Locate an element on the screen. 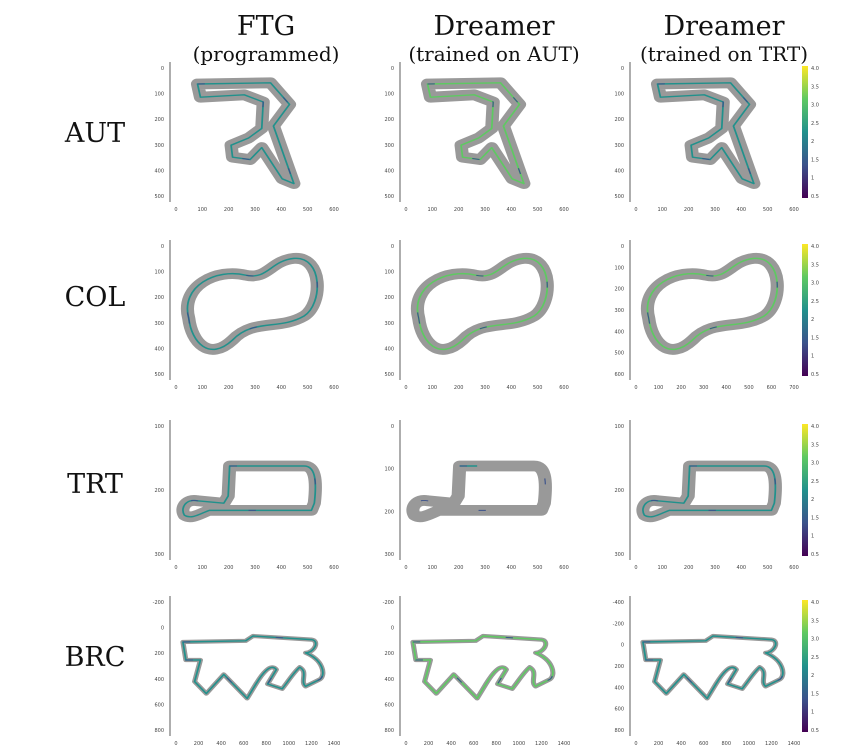  panel-col-0: 0 100 200 300 400 500 0 100 200 300 400 500 600 is located at coordinates (246, 315).